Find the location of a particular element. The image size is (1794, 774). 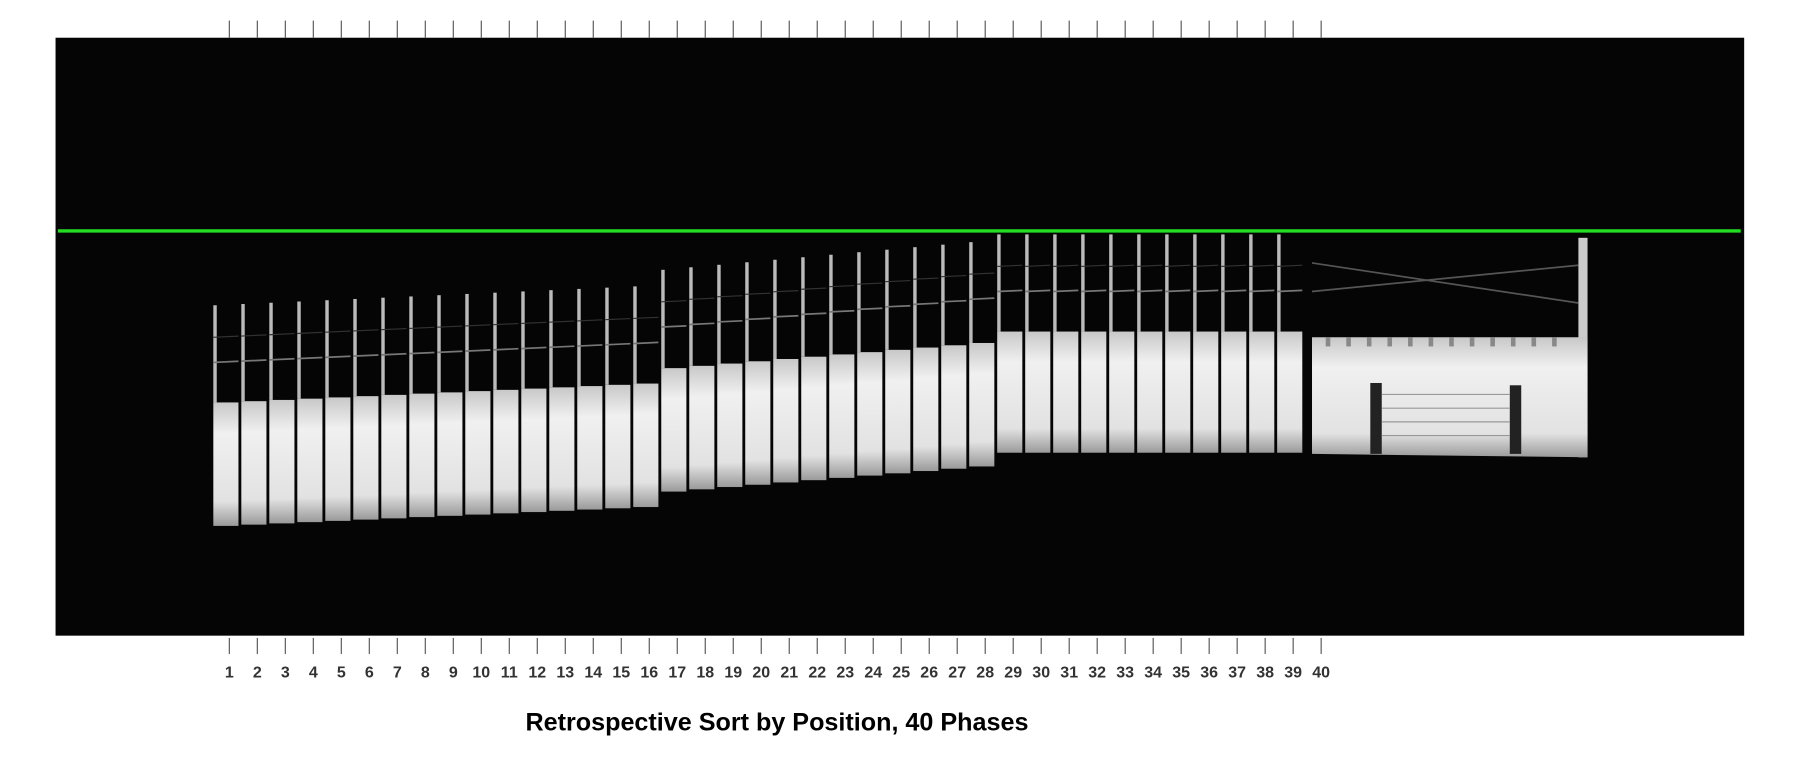

phase-label: 12 is located at coordinates (537, 673).